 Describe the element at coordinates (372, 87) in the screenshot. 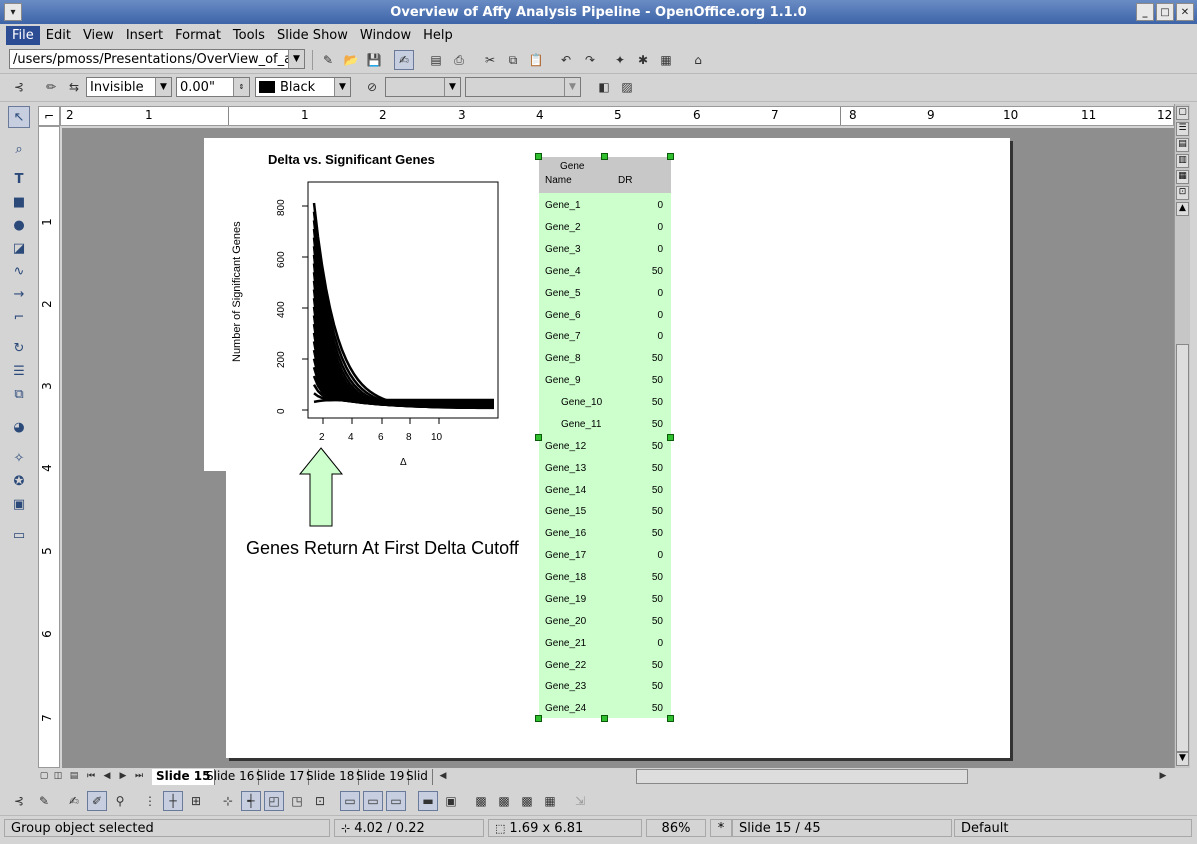

I see `area-style-icon: ⊘` at that location.